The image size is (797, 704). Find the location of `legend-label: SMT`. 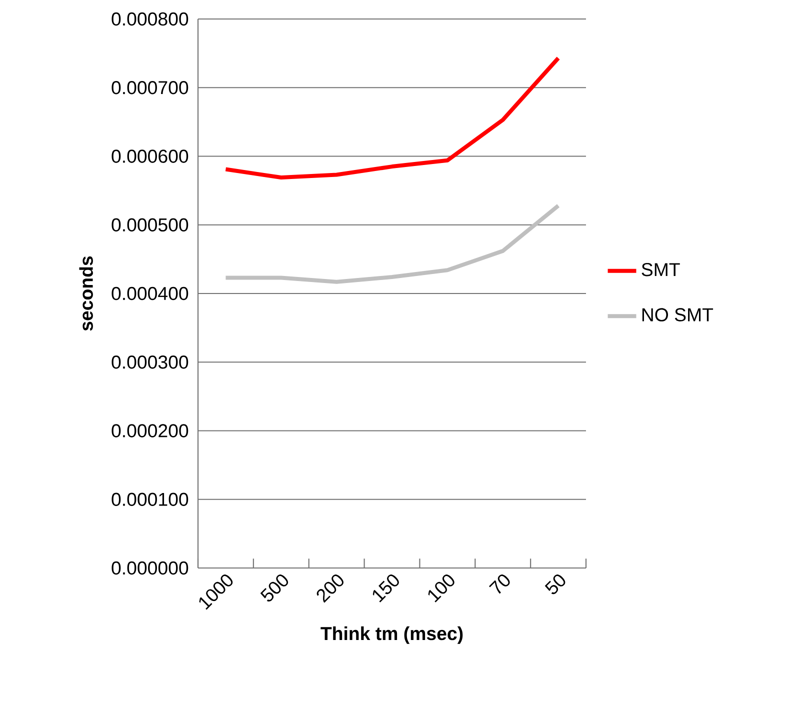

legend-label: SMT is located at coordinates (661, 269).